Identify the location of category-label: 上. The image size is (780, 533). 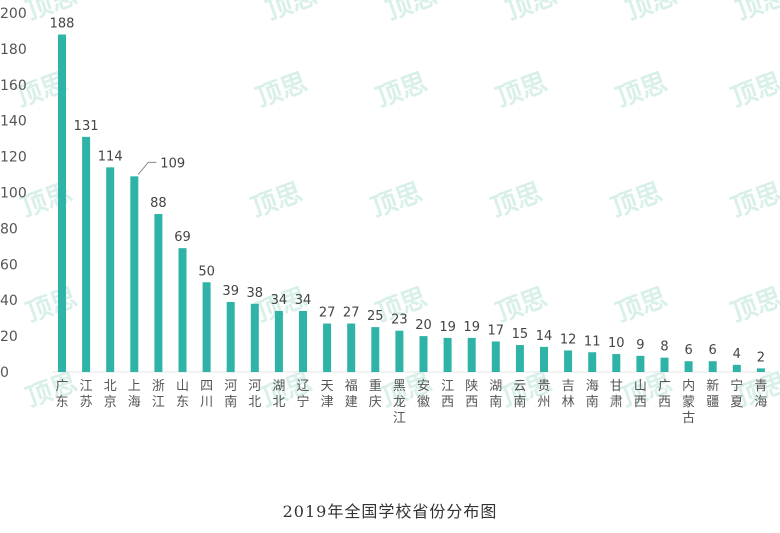
(134, 386).